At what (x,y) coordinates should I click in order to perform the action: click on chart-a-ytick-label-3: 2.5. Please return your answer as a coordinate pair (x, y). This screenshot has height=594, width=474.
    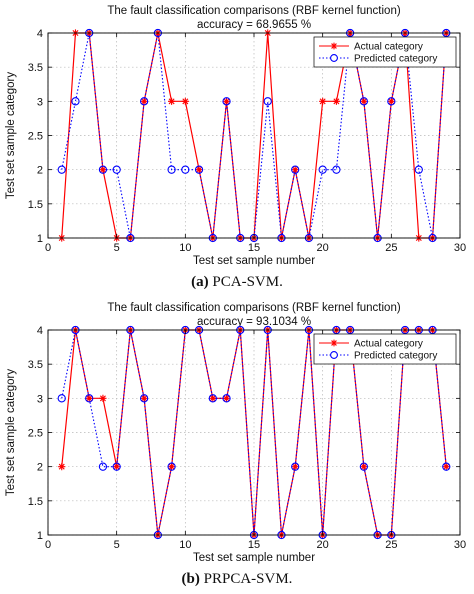
    Looking at the image, I should click on (35, 137).